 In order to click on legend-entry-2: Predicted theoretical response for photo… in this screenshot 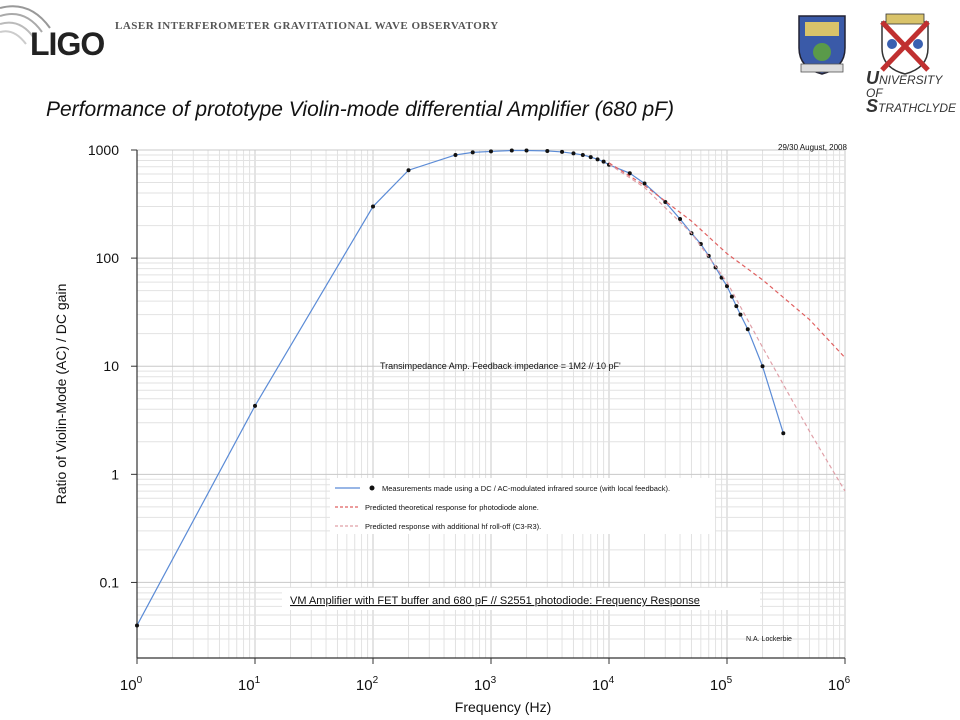, I will do `click(452, 507)`.